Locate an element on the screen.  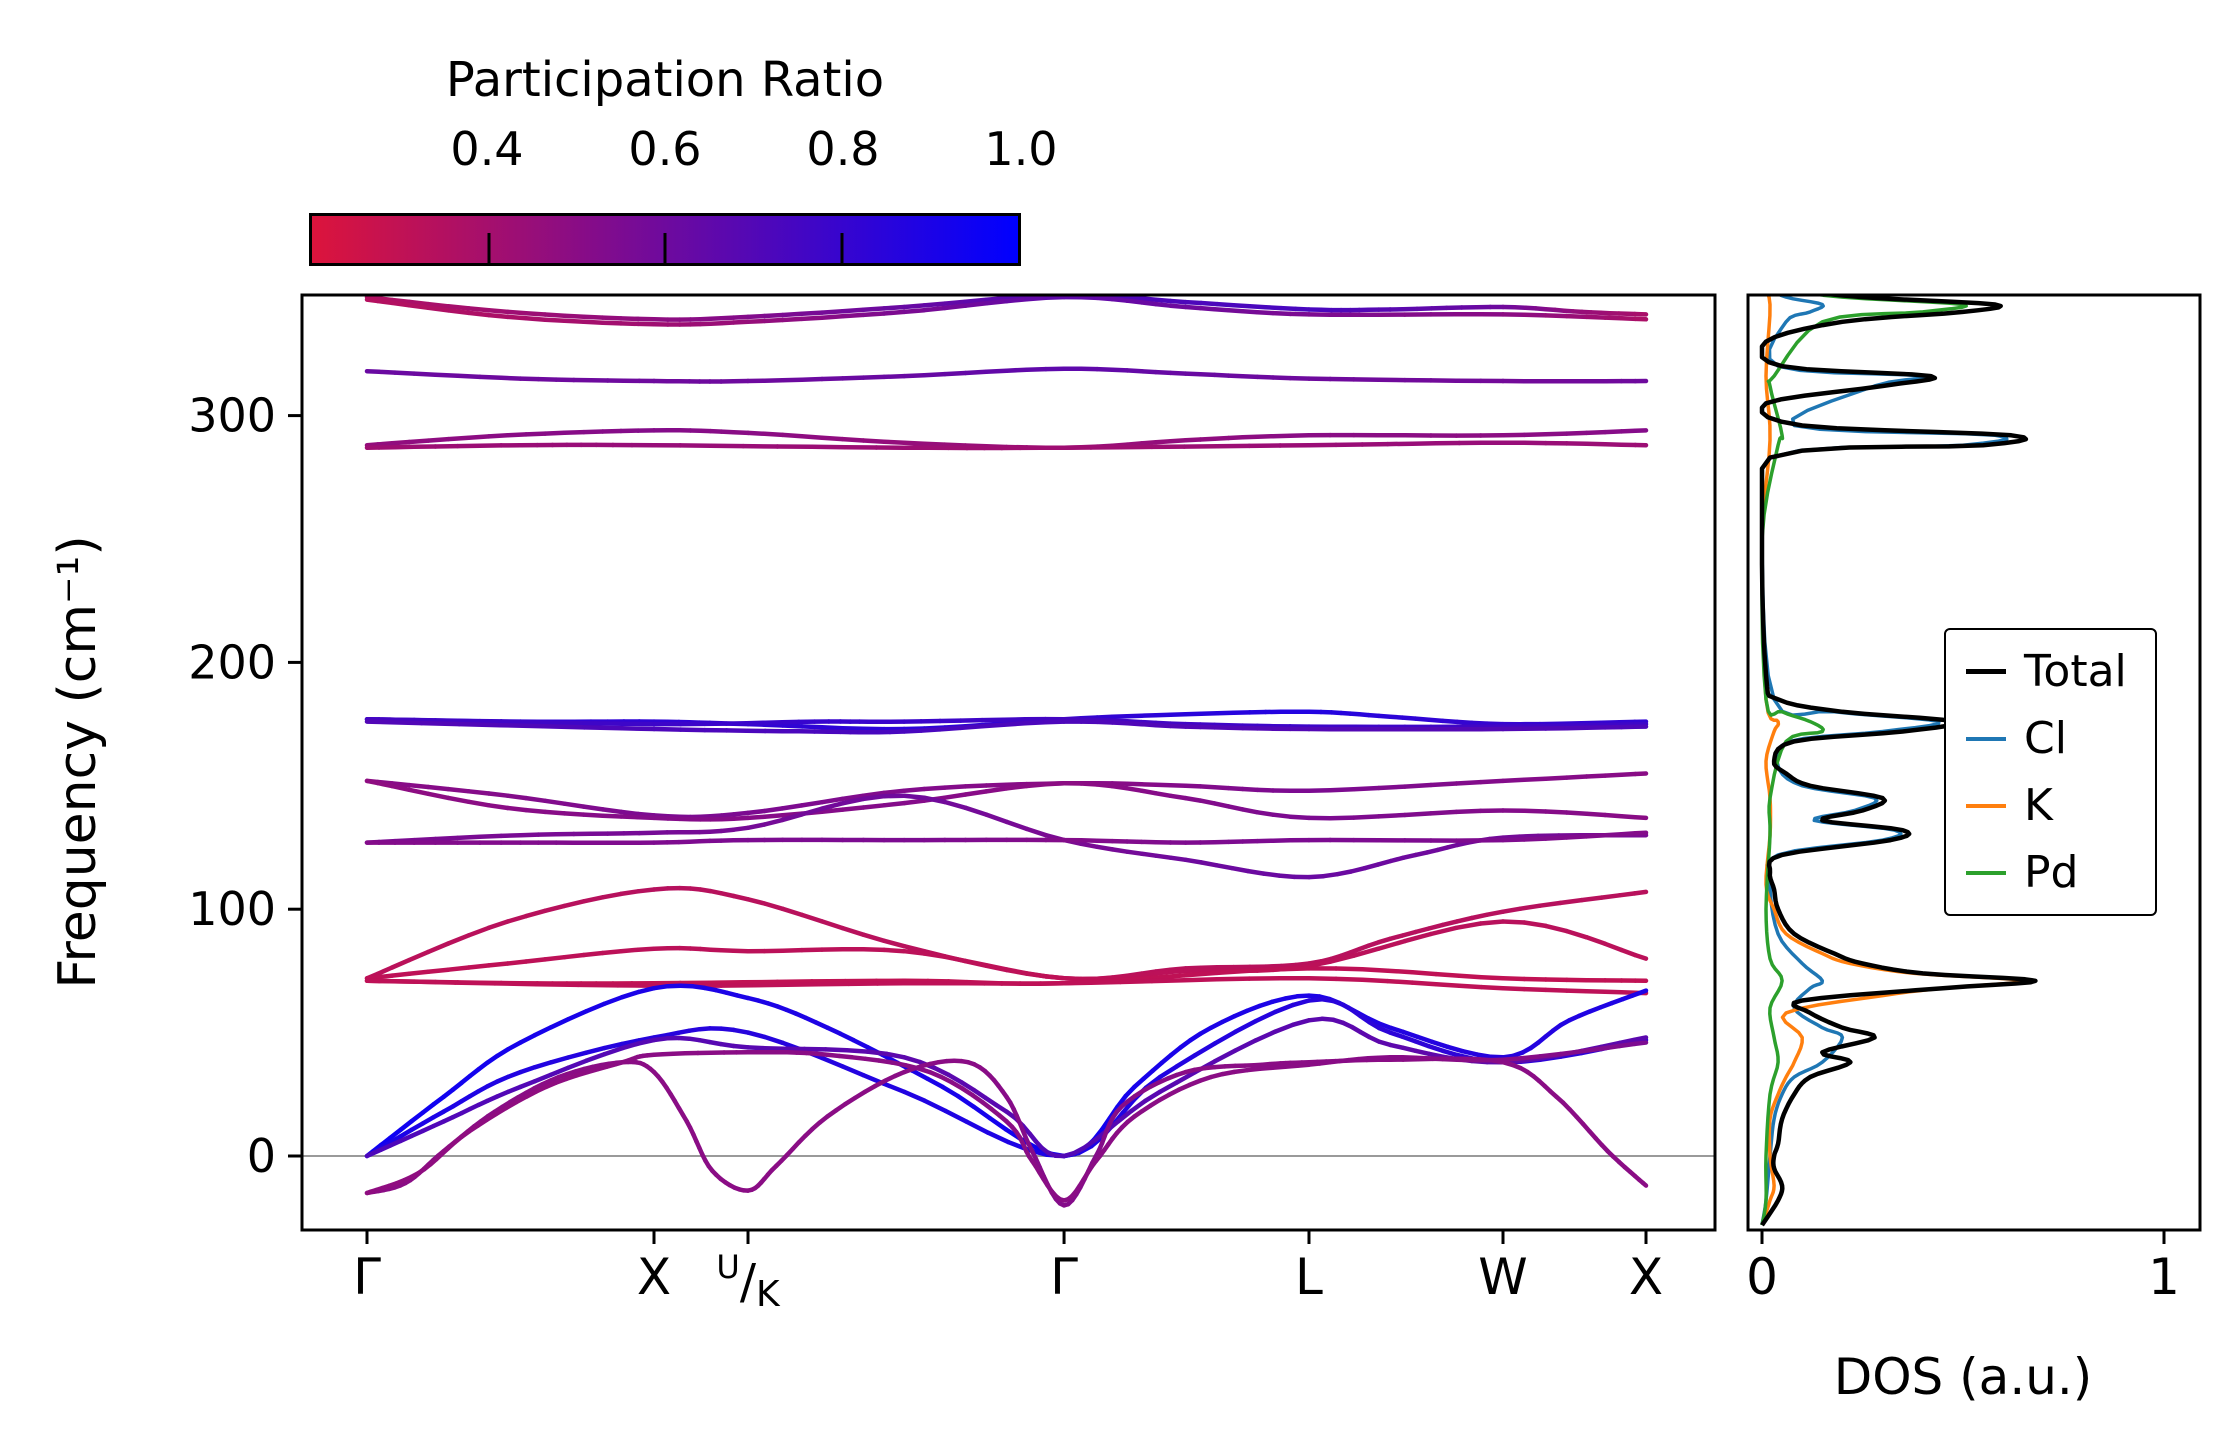
dos-axis-label: DOS (a.u.) is located at coordinates (1963, 1377).